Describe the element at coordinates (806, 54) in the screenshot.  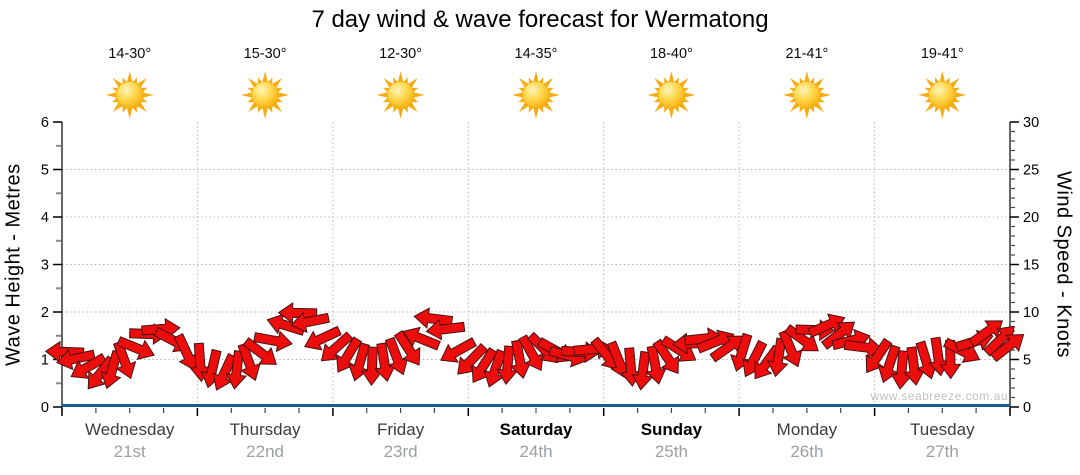
I see `temp-range-label: 21-41°` at that location.